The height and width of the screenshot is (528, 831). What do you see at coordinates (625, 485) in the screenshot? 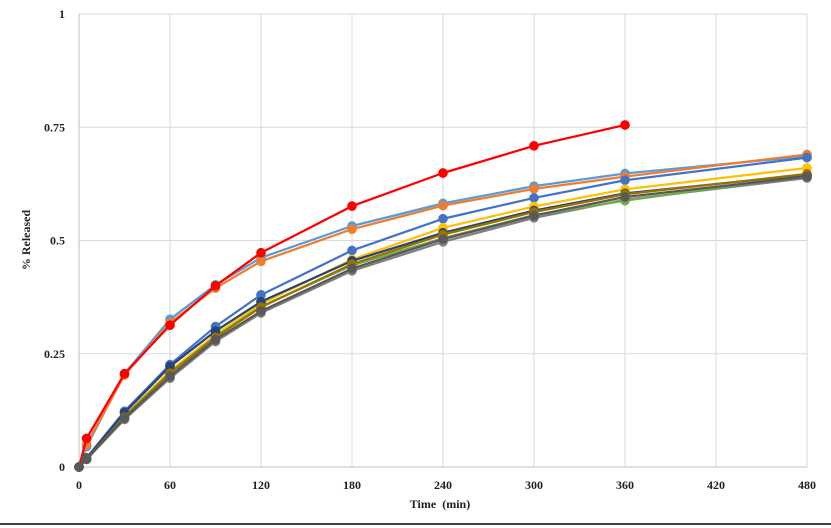
I see `x-tick-label: 360` at bounding box center [625, 485].